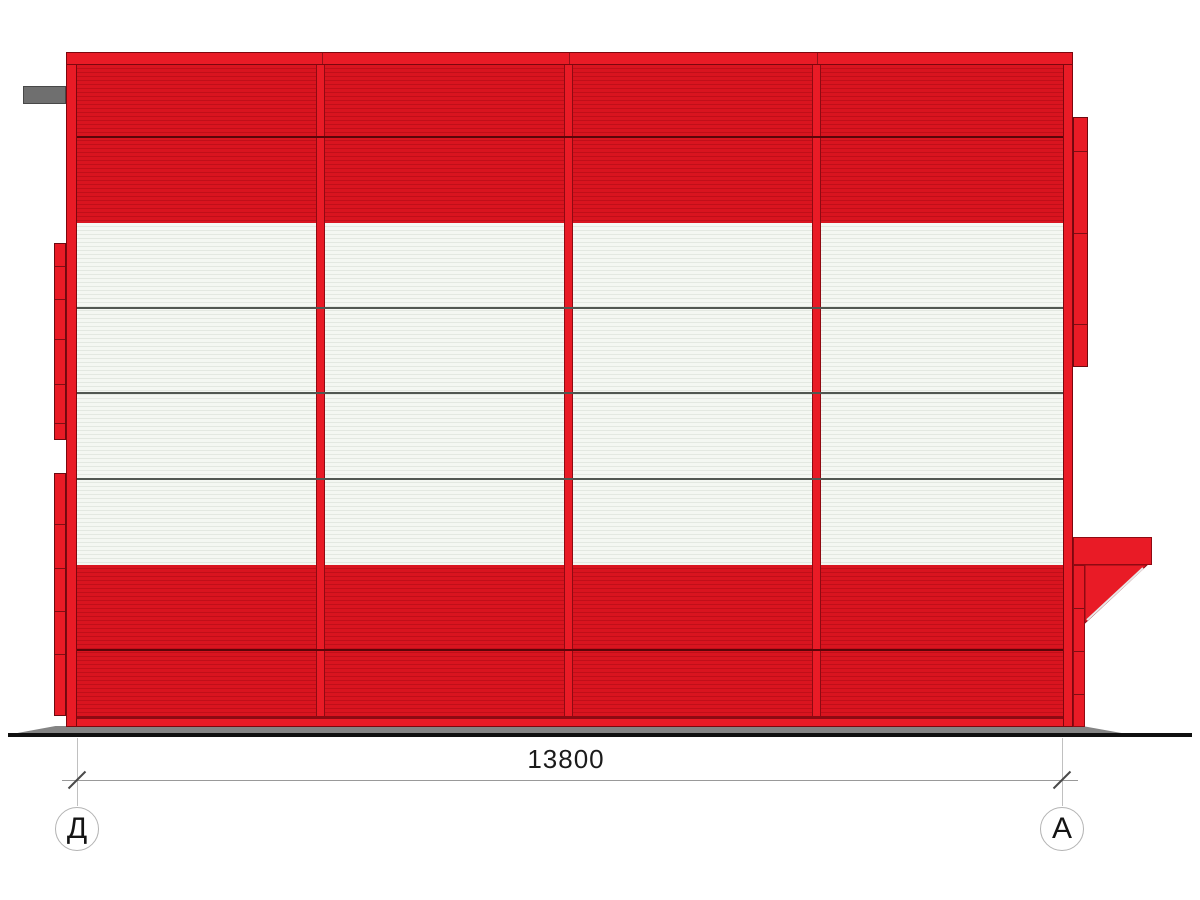 The width and height of the screenshot is (1200, 900). I want to click on corner-column-right, so click(1068, 389).